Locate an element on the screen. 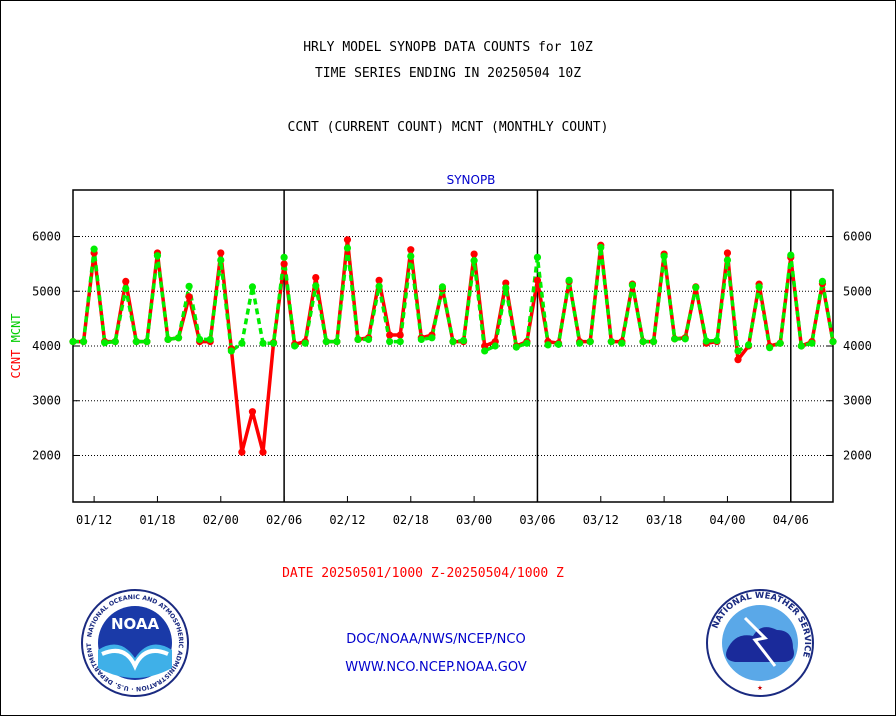  svg-text: NOAA is located at coordinates (135, 624).